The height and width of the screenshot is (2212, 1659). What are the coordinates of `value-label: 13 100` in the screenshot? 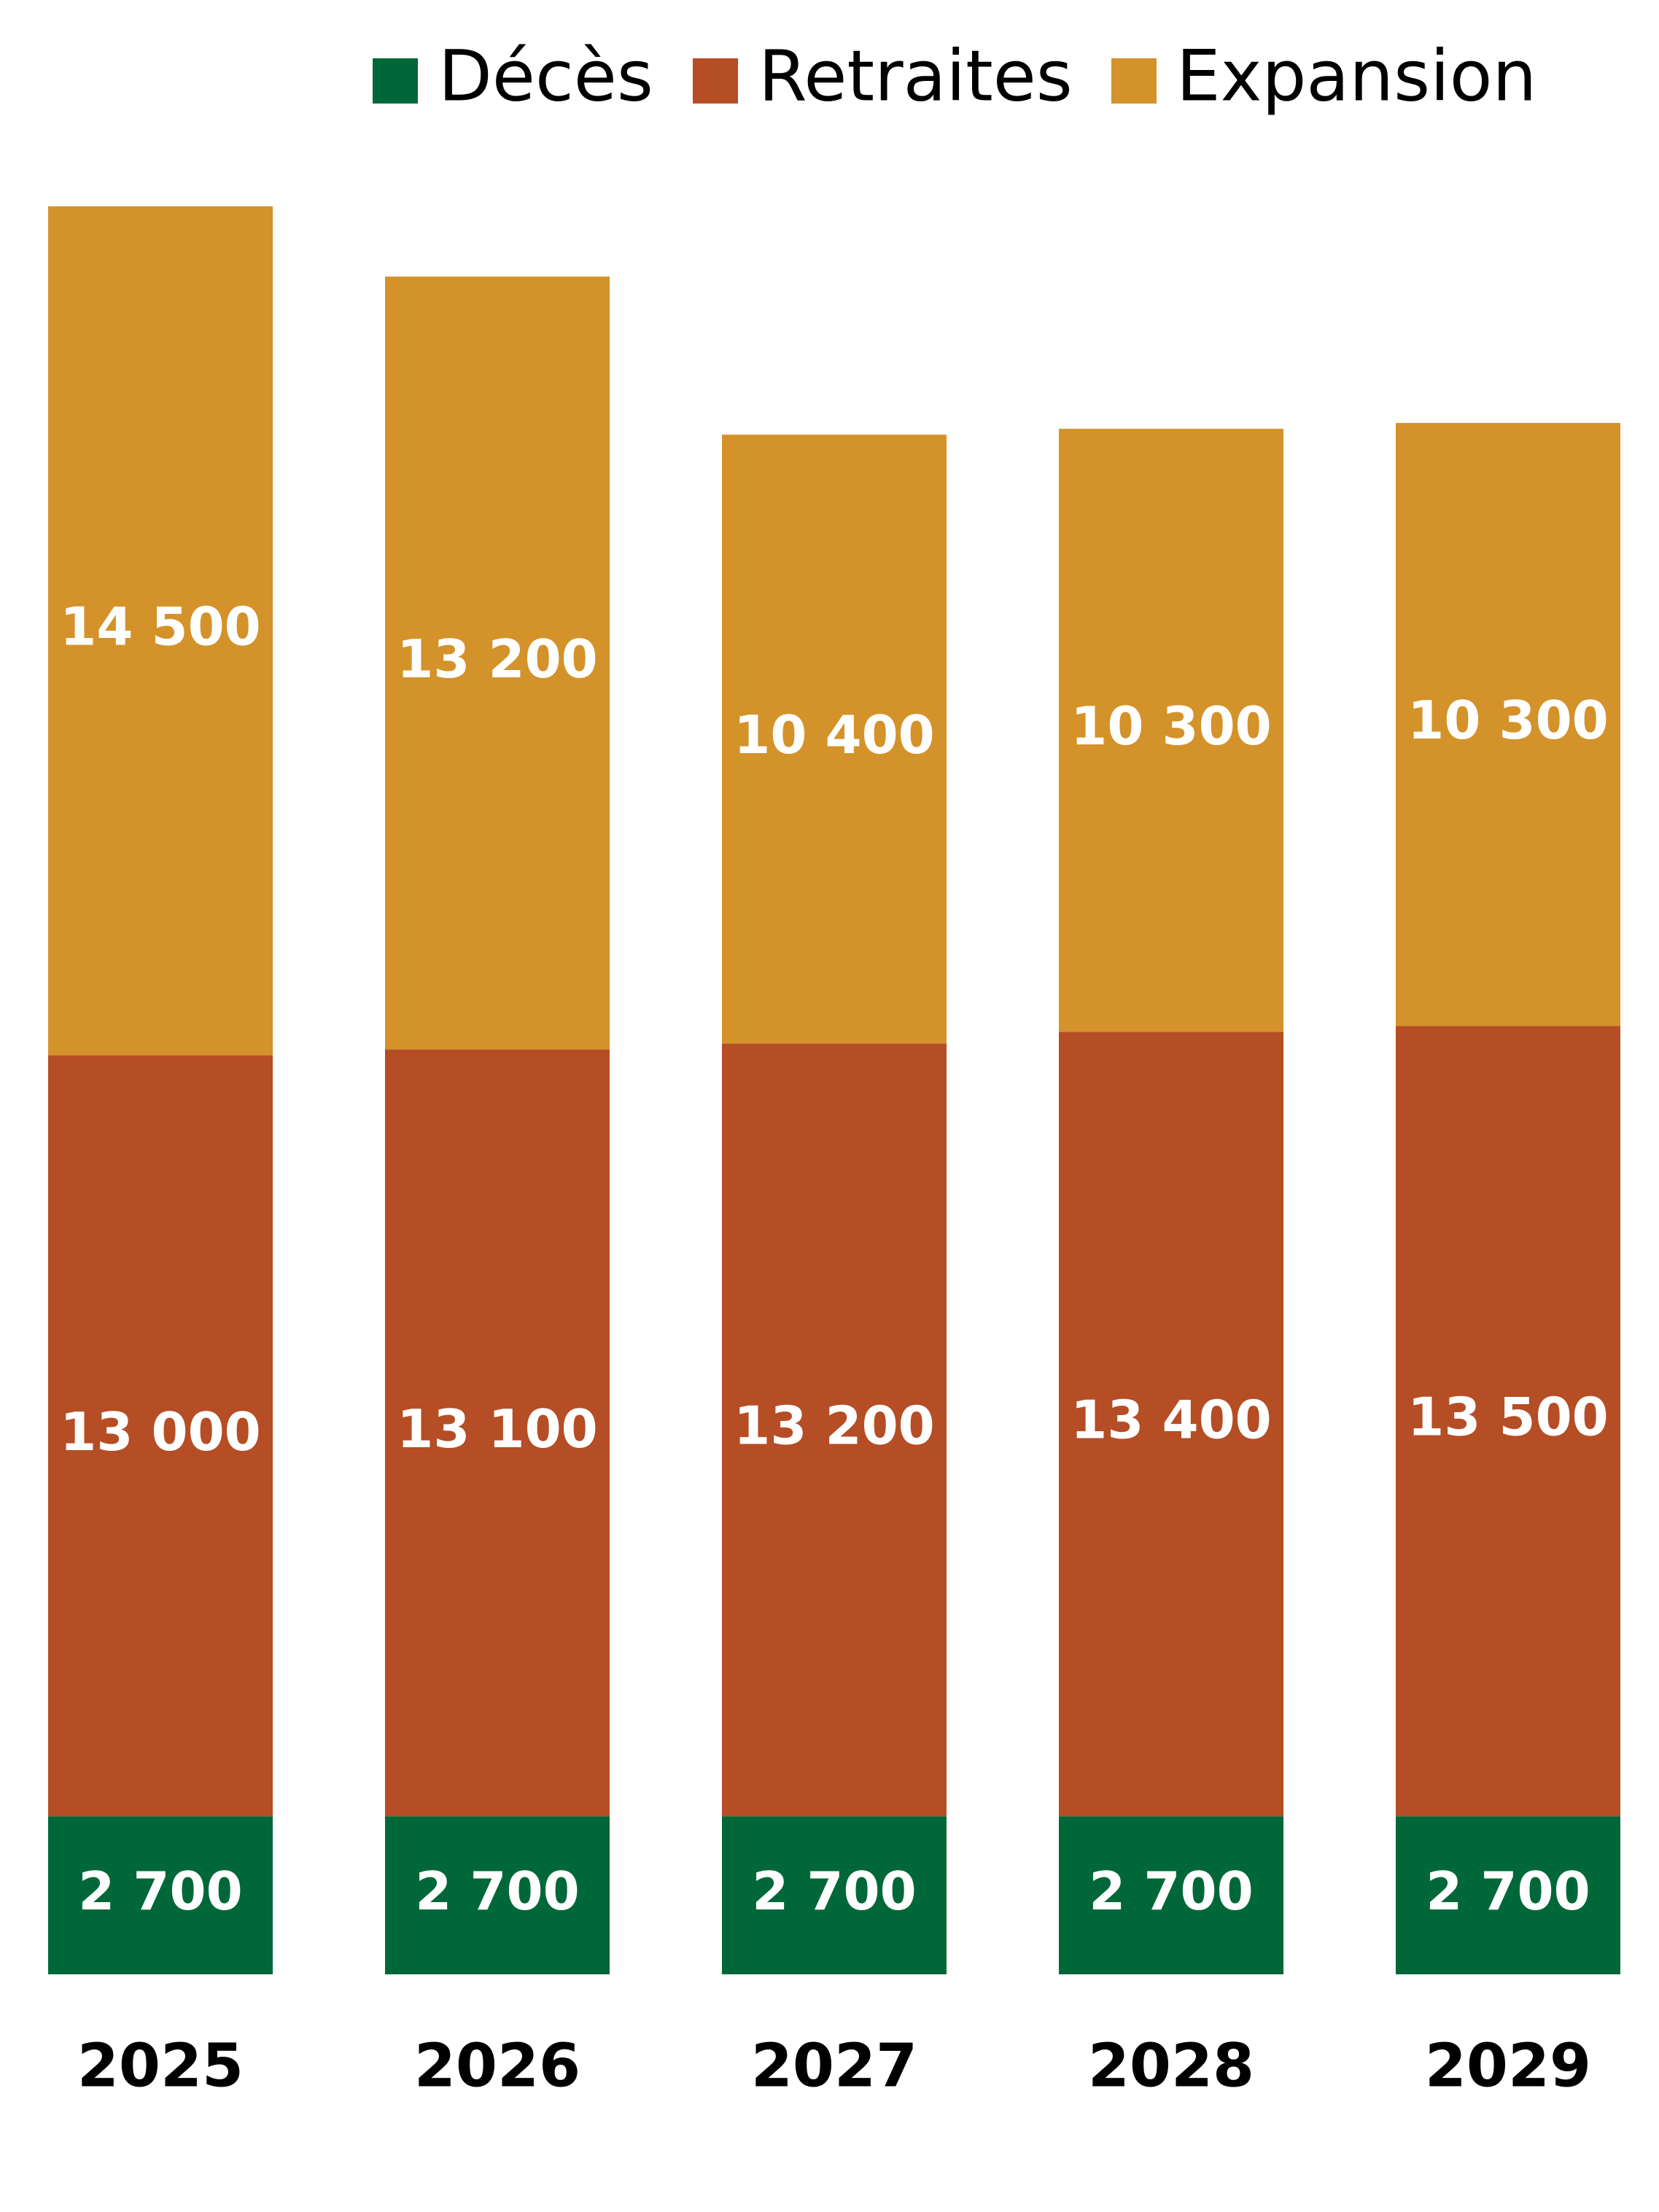 It's located at (497, 1429).